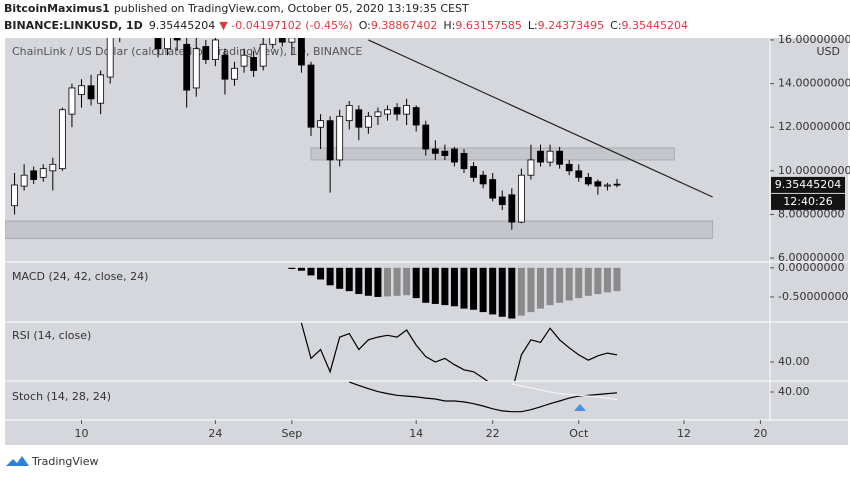  What do you see at coordinates (808, 184) in the screenshot?
I see `price-label: 9.35445204` at bounding box center [808, 184].